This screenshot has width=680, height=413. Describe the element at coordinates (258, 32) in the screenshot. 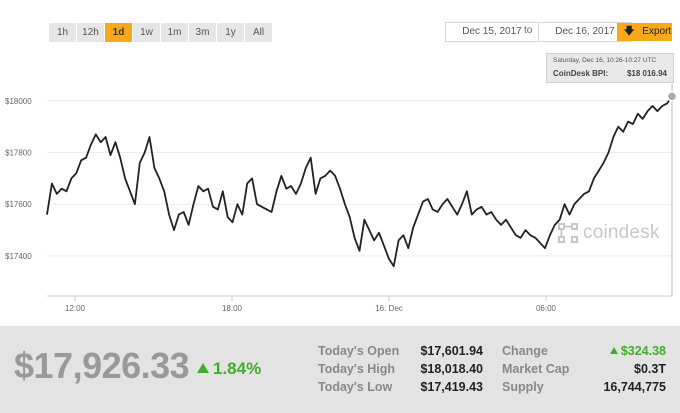

I see `range-button-All: All` at that location.